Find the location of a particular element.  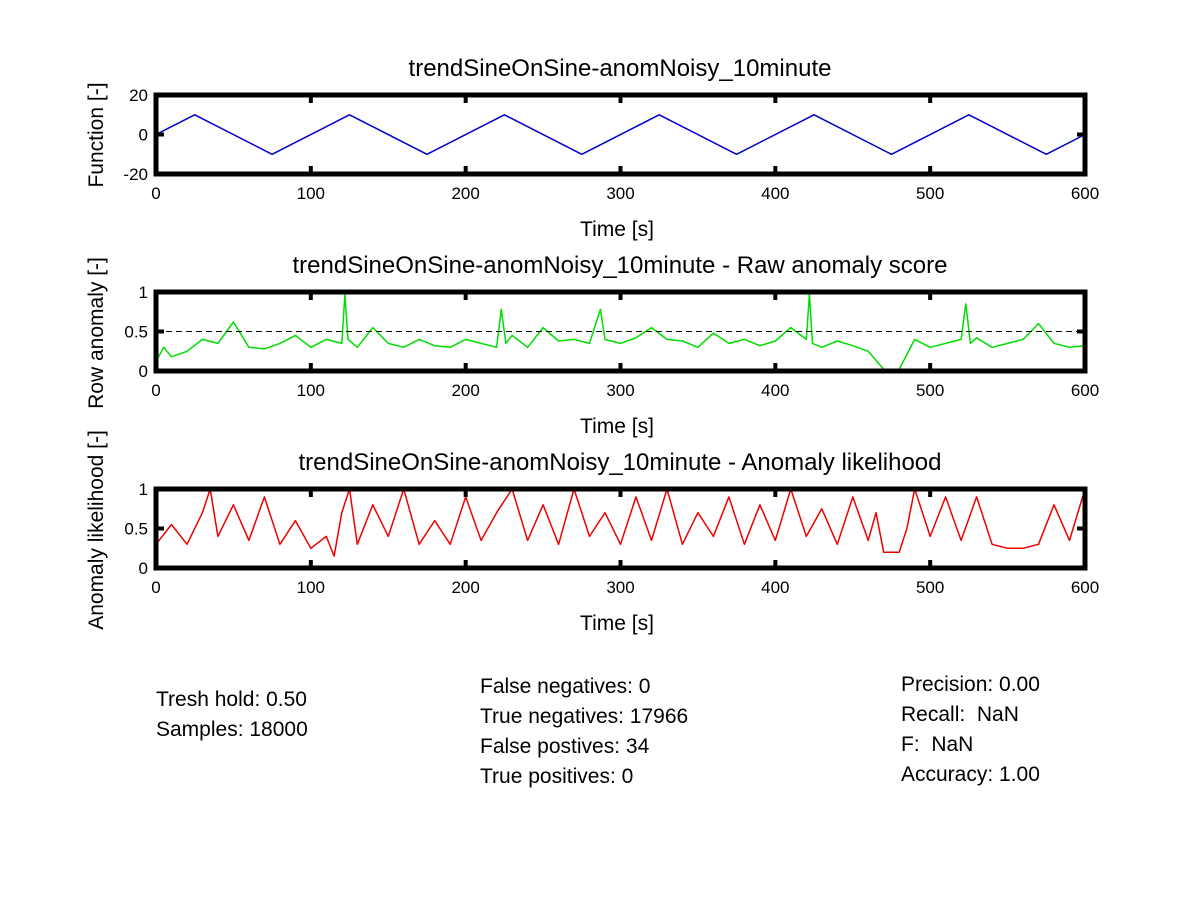

stat-line: True negatives: 17966 is located at coordinates (584, 716).